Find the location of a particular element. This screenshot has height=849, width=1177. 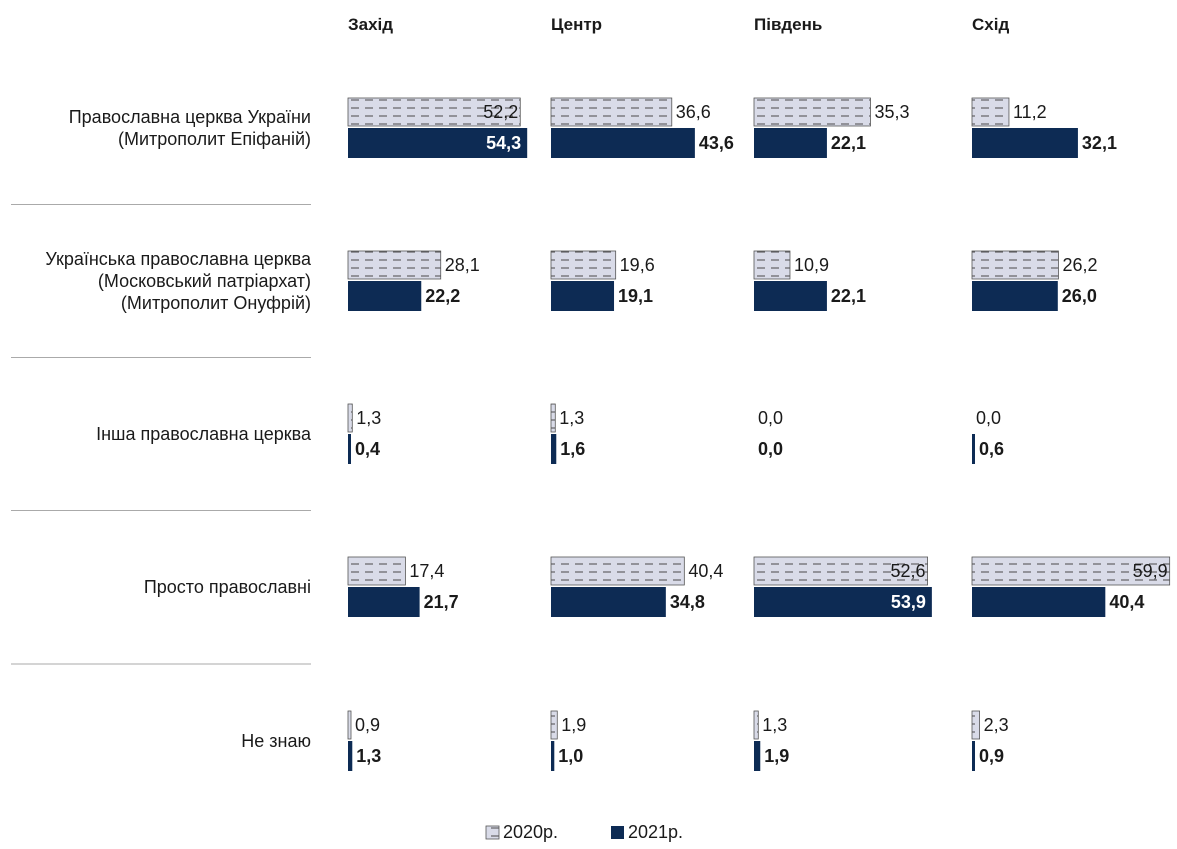

category-label: Не знаю is located at coordinates (276, 741).